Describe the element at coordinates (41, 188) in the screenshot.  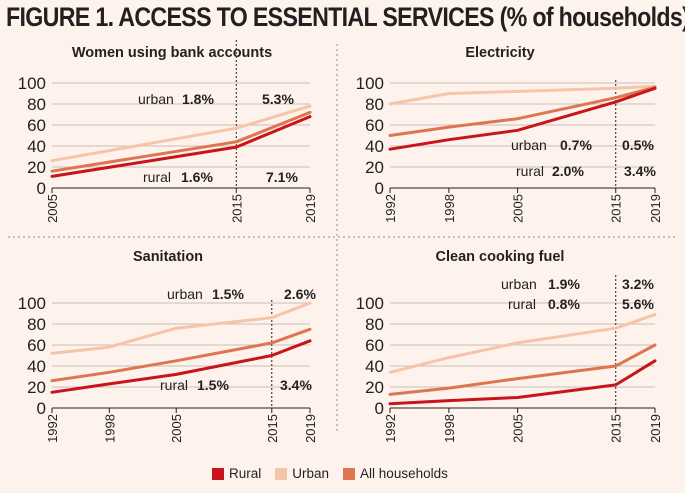
I see `panel-1-y-tick-label: 0` at that location.